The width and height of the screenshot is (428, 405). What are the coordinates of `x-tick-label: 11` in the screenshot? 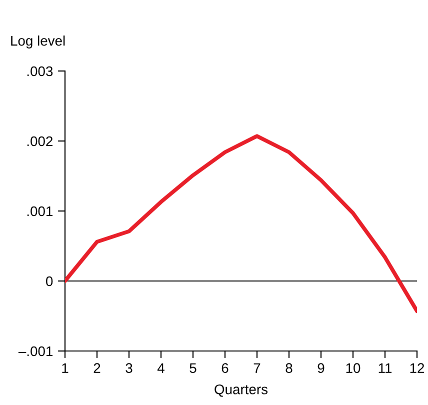 It's located at (385, 368).